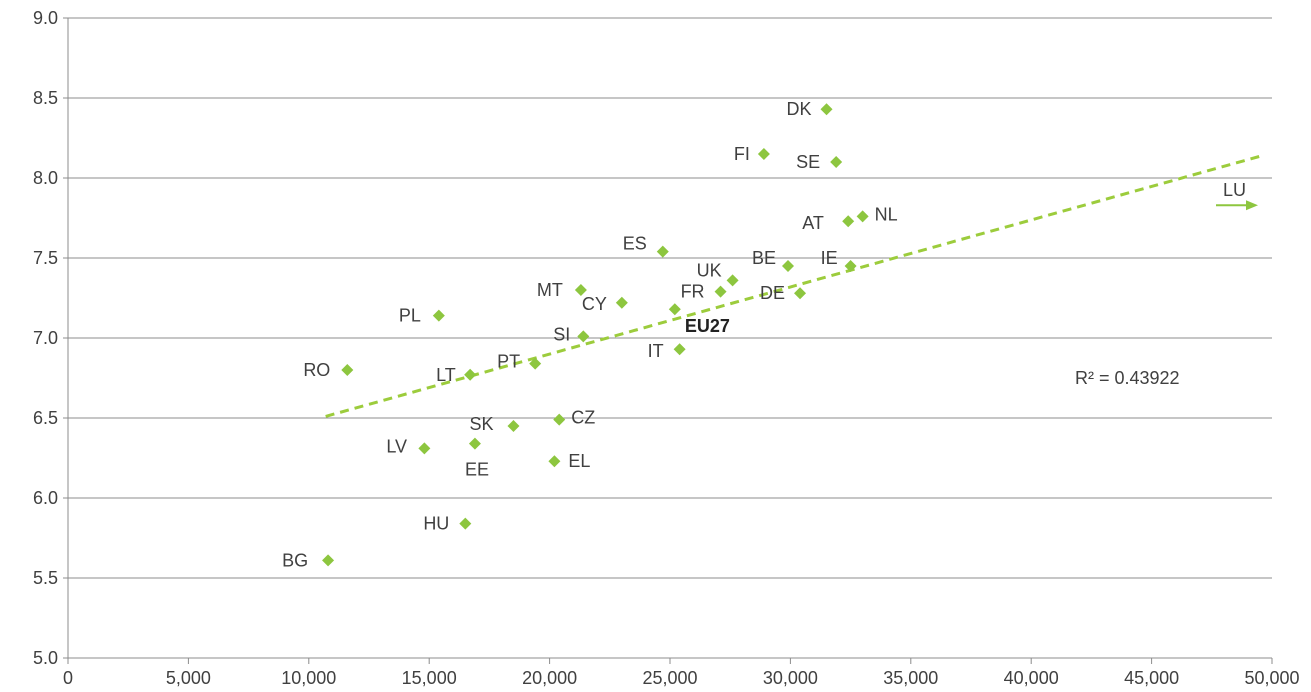  I want to click on point-pt, so click(535, 363).